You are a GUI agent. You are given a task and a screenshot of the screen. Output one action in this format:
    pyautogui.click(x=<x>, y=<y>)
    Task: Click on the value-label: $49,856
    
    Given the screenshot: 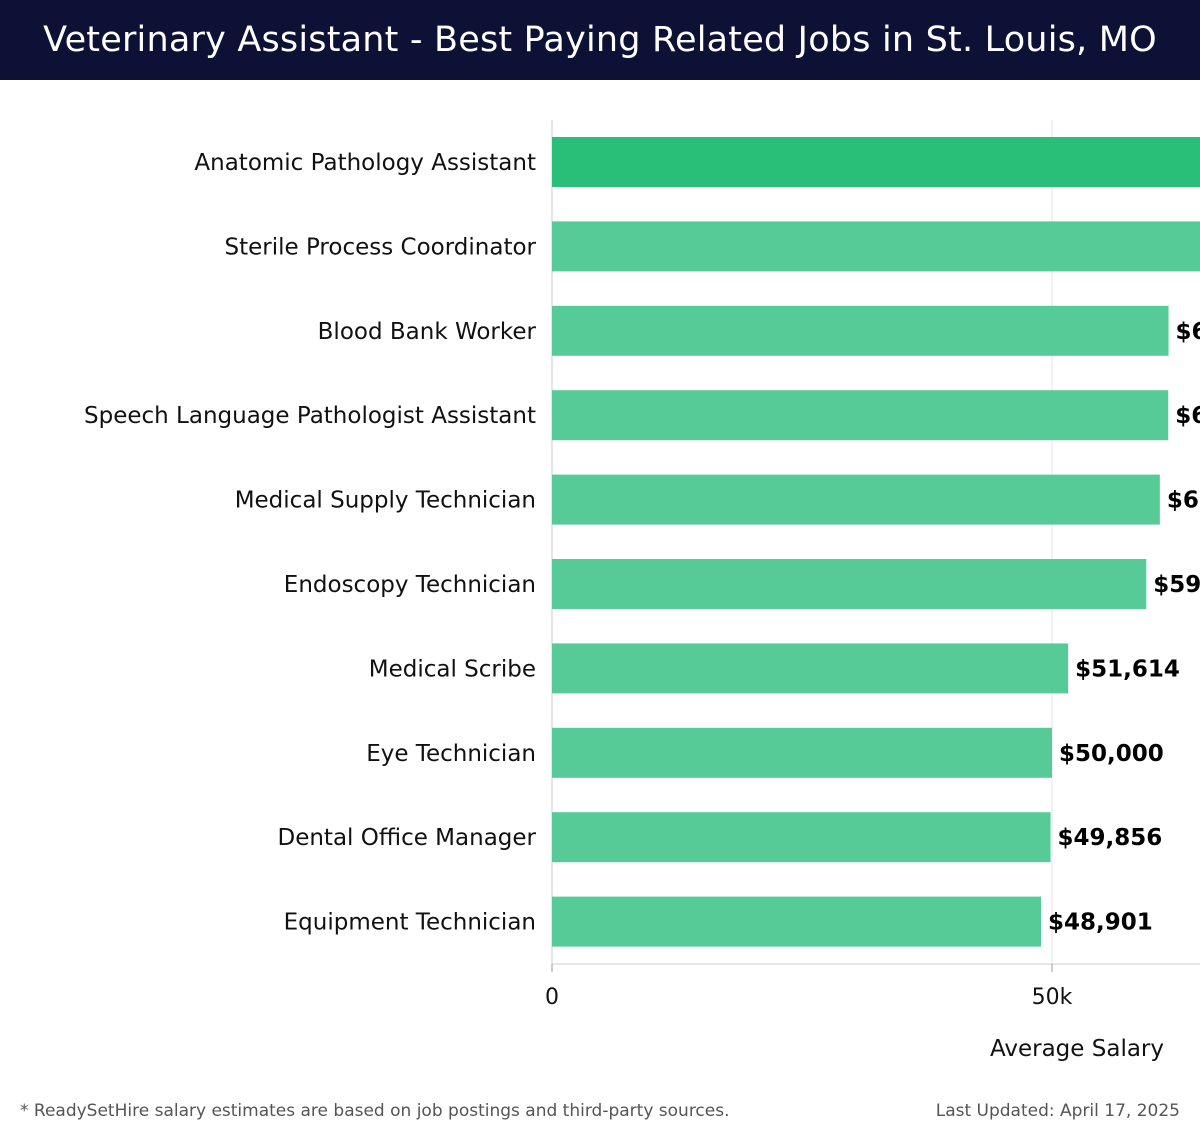 What is the action you would take?
    pyautogui.click(x=1110, y=838)
    